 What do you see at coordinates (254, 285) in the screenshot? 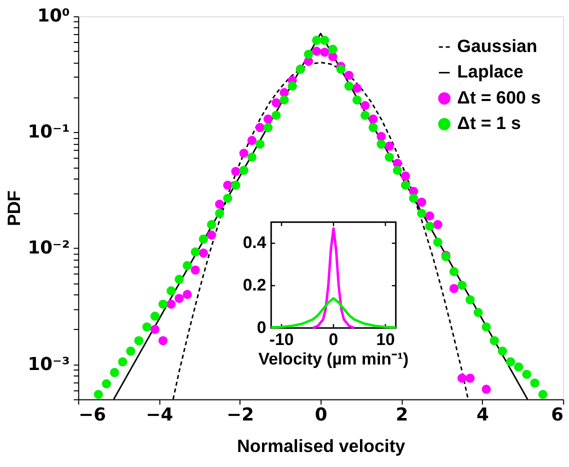
I see `y-tick-label: 0.2` at bounding box center [254, 285].